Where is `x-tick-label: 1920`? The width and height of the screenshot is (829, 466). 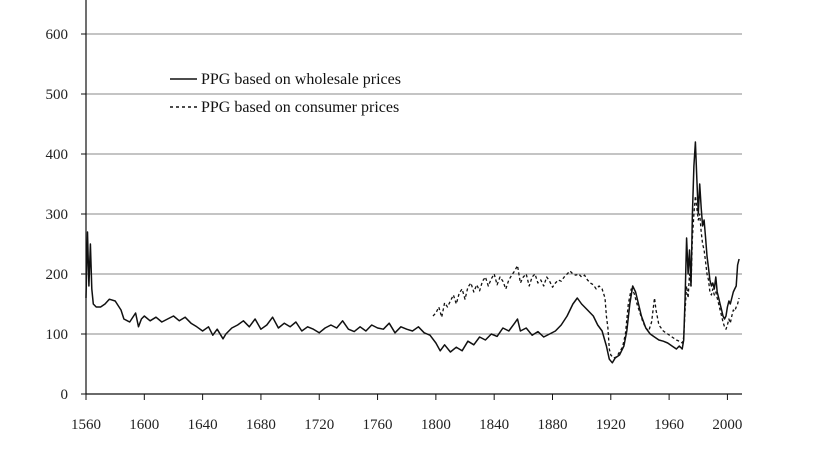 x-tick-label: 1920 is located at coordinates (611, 425).